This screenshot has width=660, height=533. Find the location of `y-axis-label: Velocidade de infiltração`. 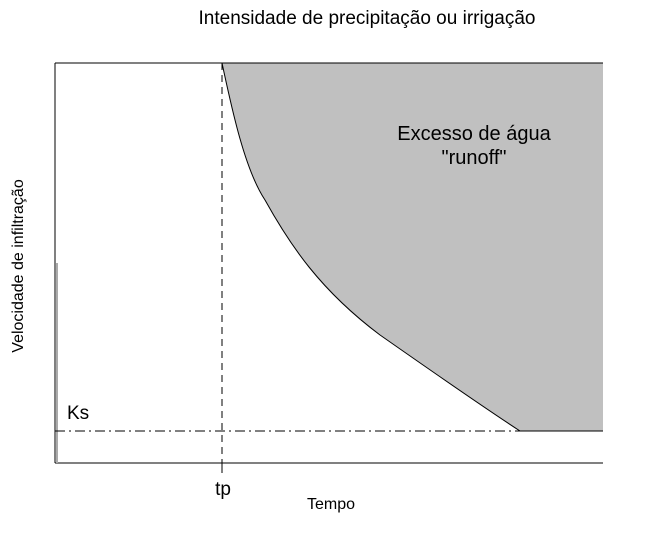

y-axis-label: Velocidade de infiltração is located at coordinates (18, 266).